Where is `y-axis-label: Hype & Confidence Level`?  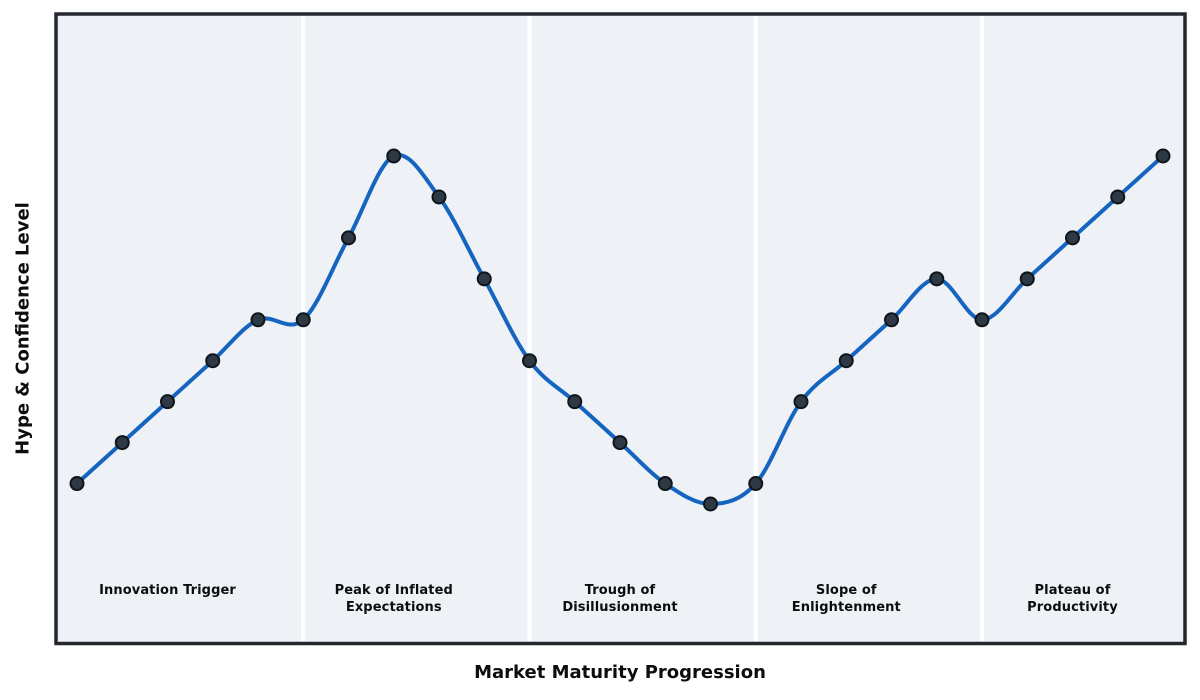 y-axis-label: Hype & Confidence Level is located at coordinates (23, 328).